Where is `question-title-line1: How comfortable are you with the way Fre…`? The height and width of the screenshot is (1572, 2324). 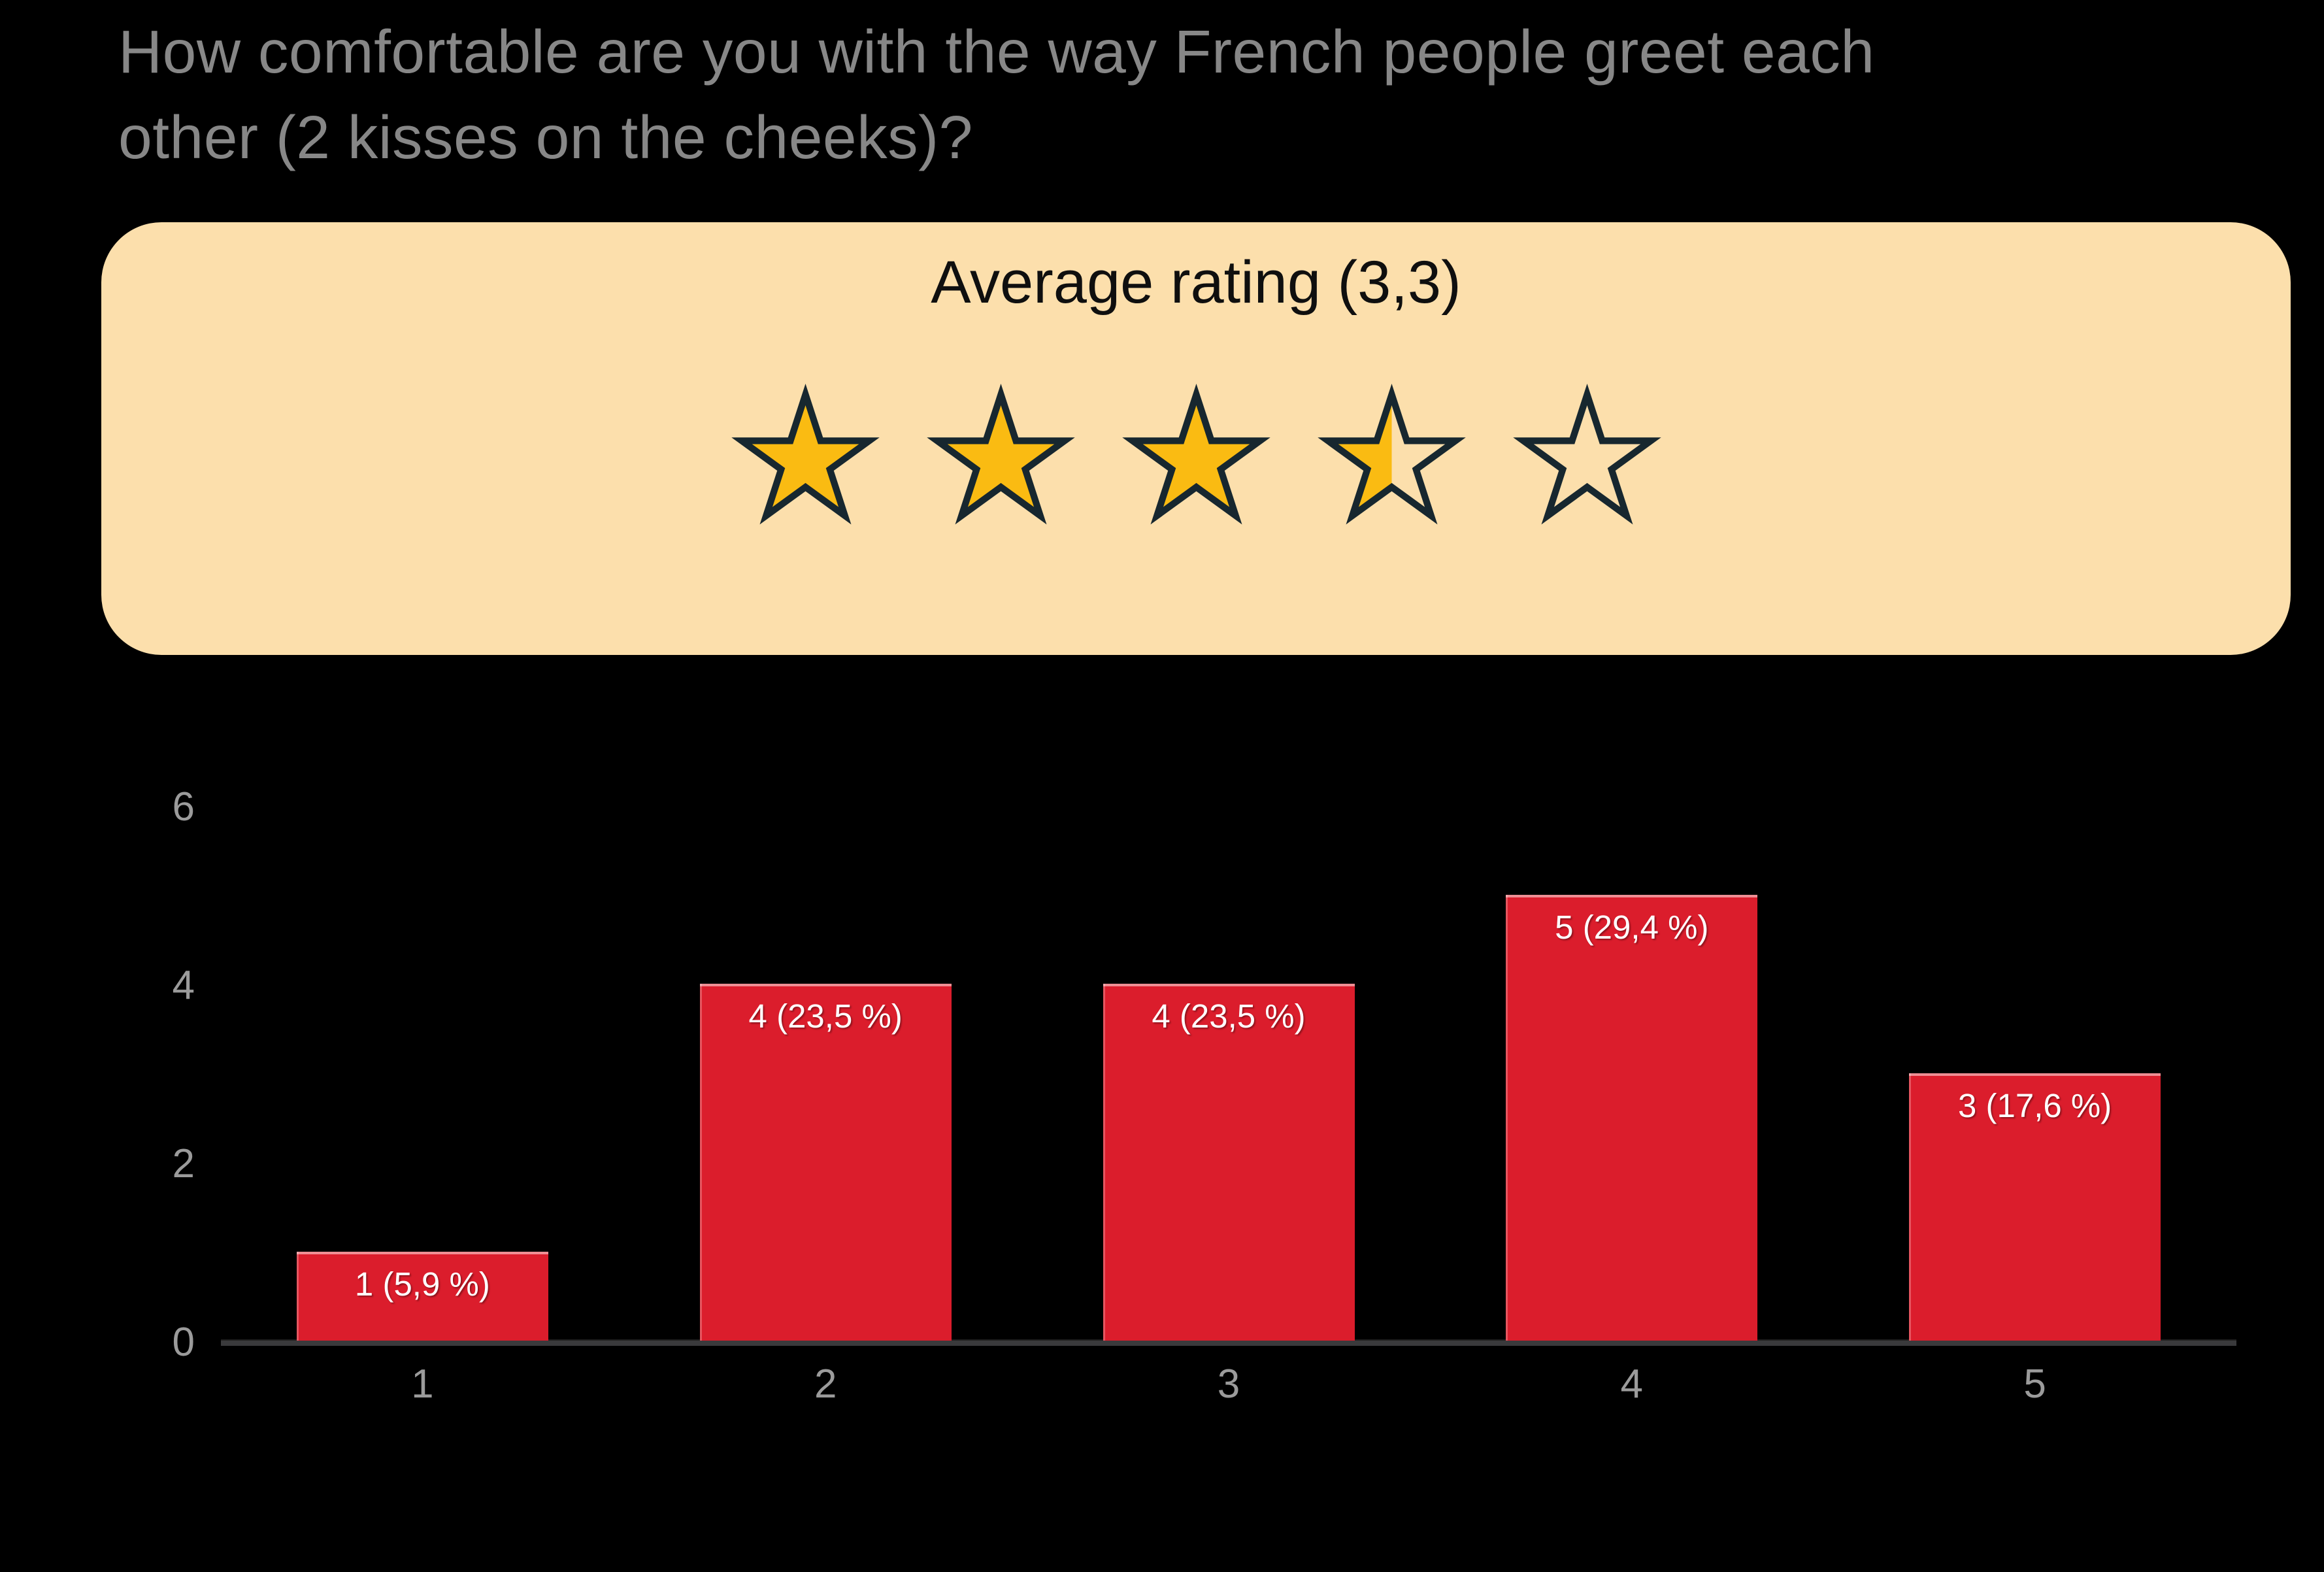 question-title-line1: How comfortable are you with the way Fre… is located at coordinates (996, 52).